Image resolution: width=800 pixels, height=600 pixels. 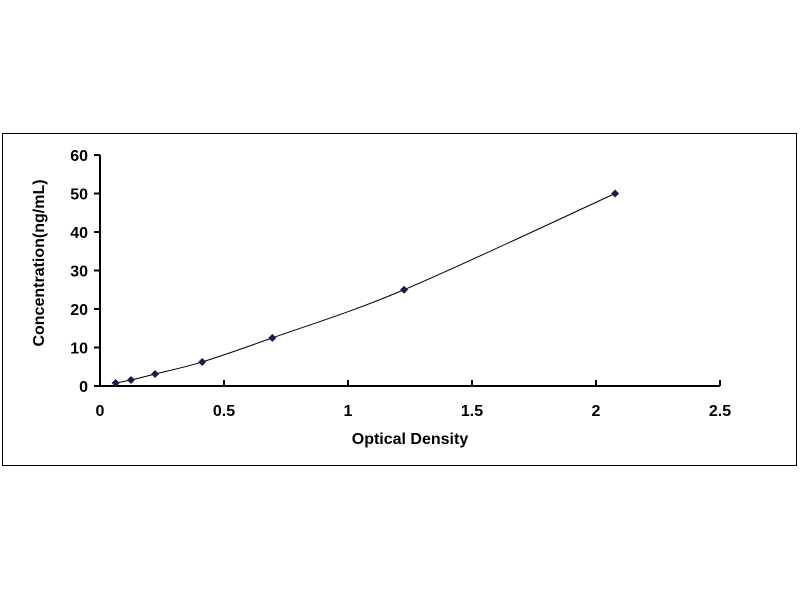 I want to click on y-tick-label: 0, so click(x=83, y=387).